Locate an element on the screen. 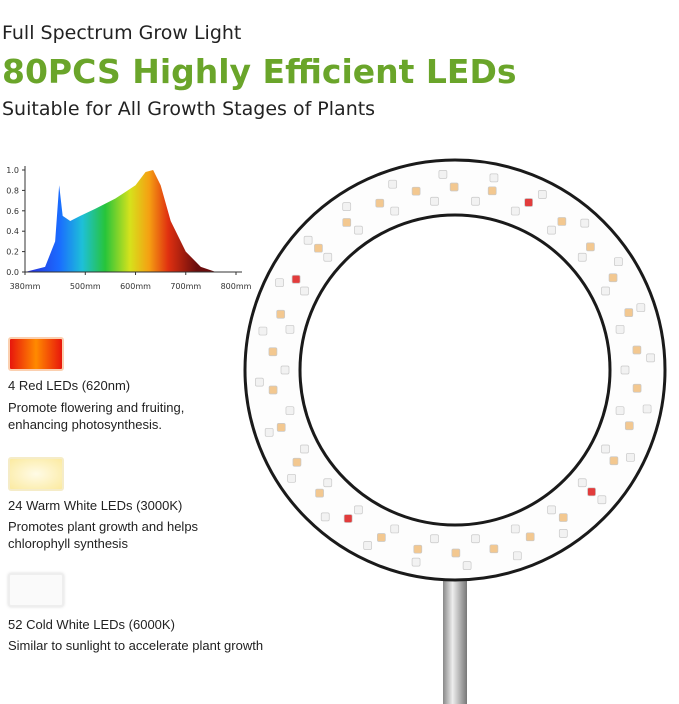  overline: Full Spectrum Grow Light is located at coordinates (122, 33).